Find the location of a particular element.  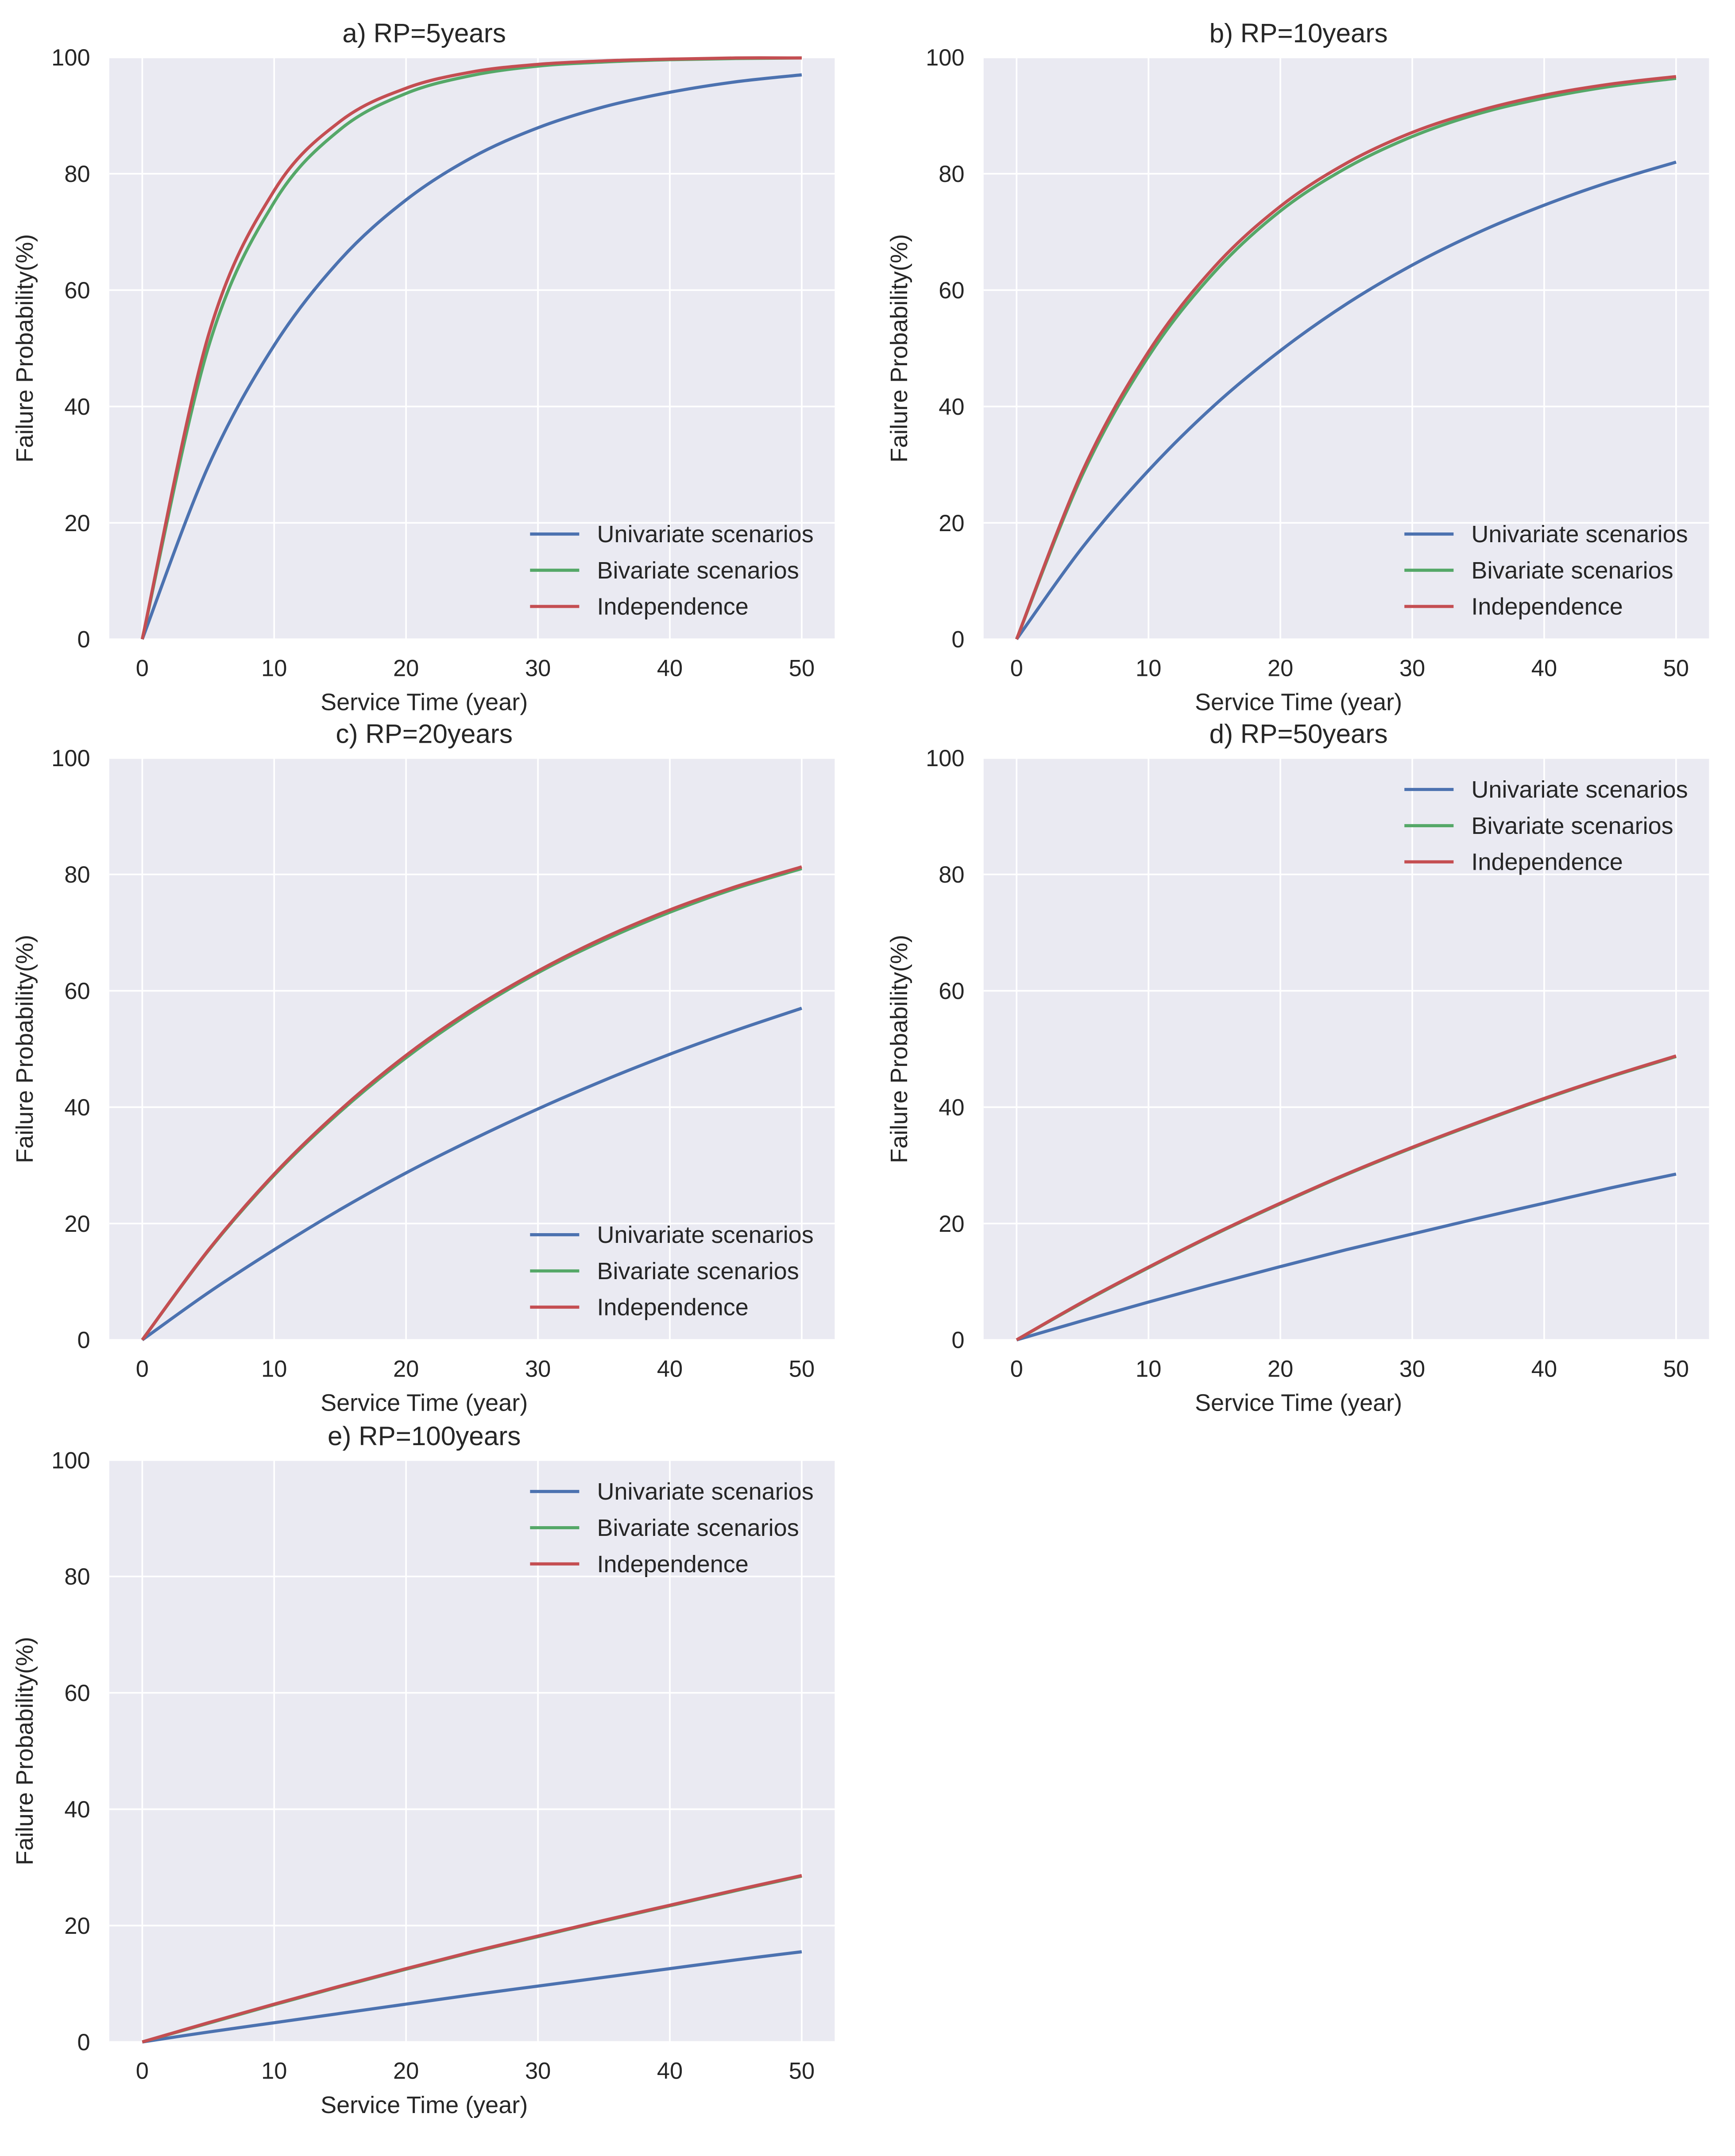

subplot-title: a) RP=5years is located at coordinates (424, 33).